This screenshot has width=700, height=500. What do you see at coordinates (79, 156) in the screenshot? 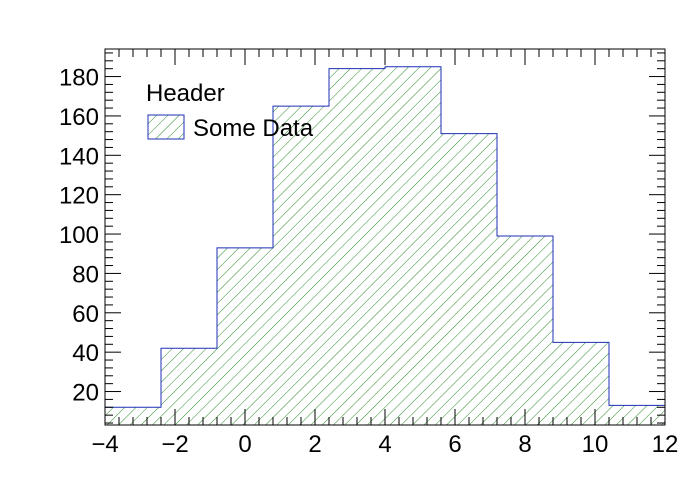
I see `y-tick-label: 140` at bounding box center [79, 156].